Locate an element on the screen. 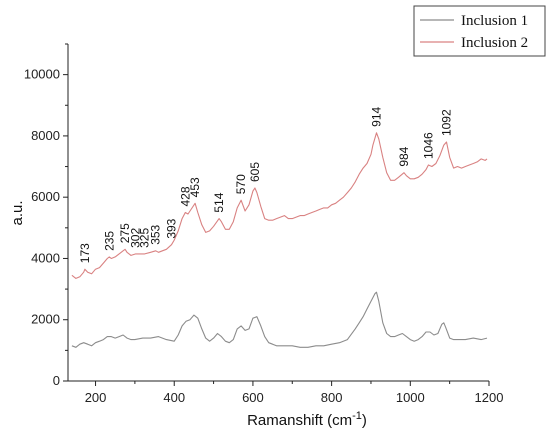  legend-label-inclusion-2: Inclusion 2 is located at coordinates (494, 43).